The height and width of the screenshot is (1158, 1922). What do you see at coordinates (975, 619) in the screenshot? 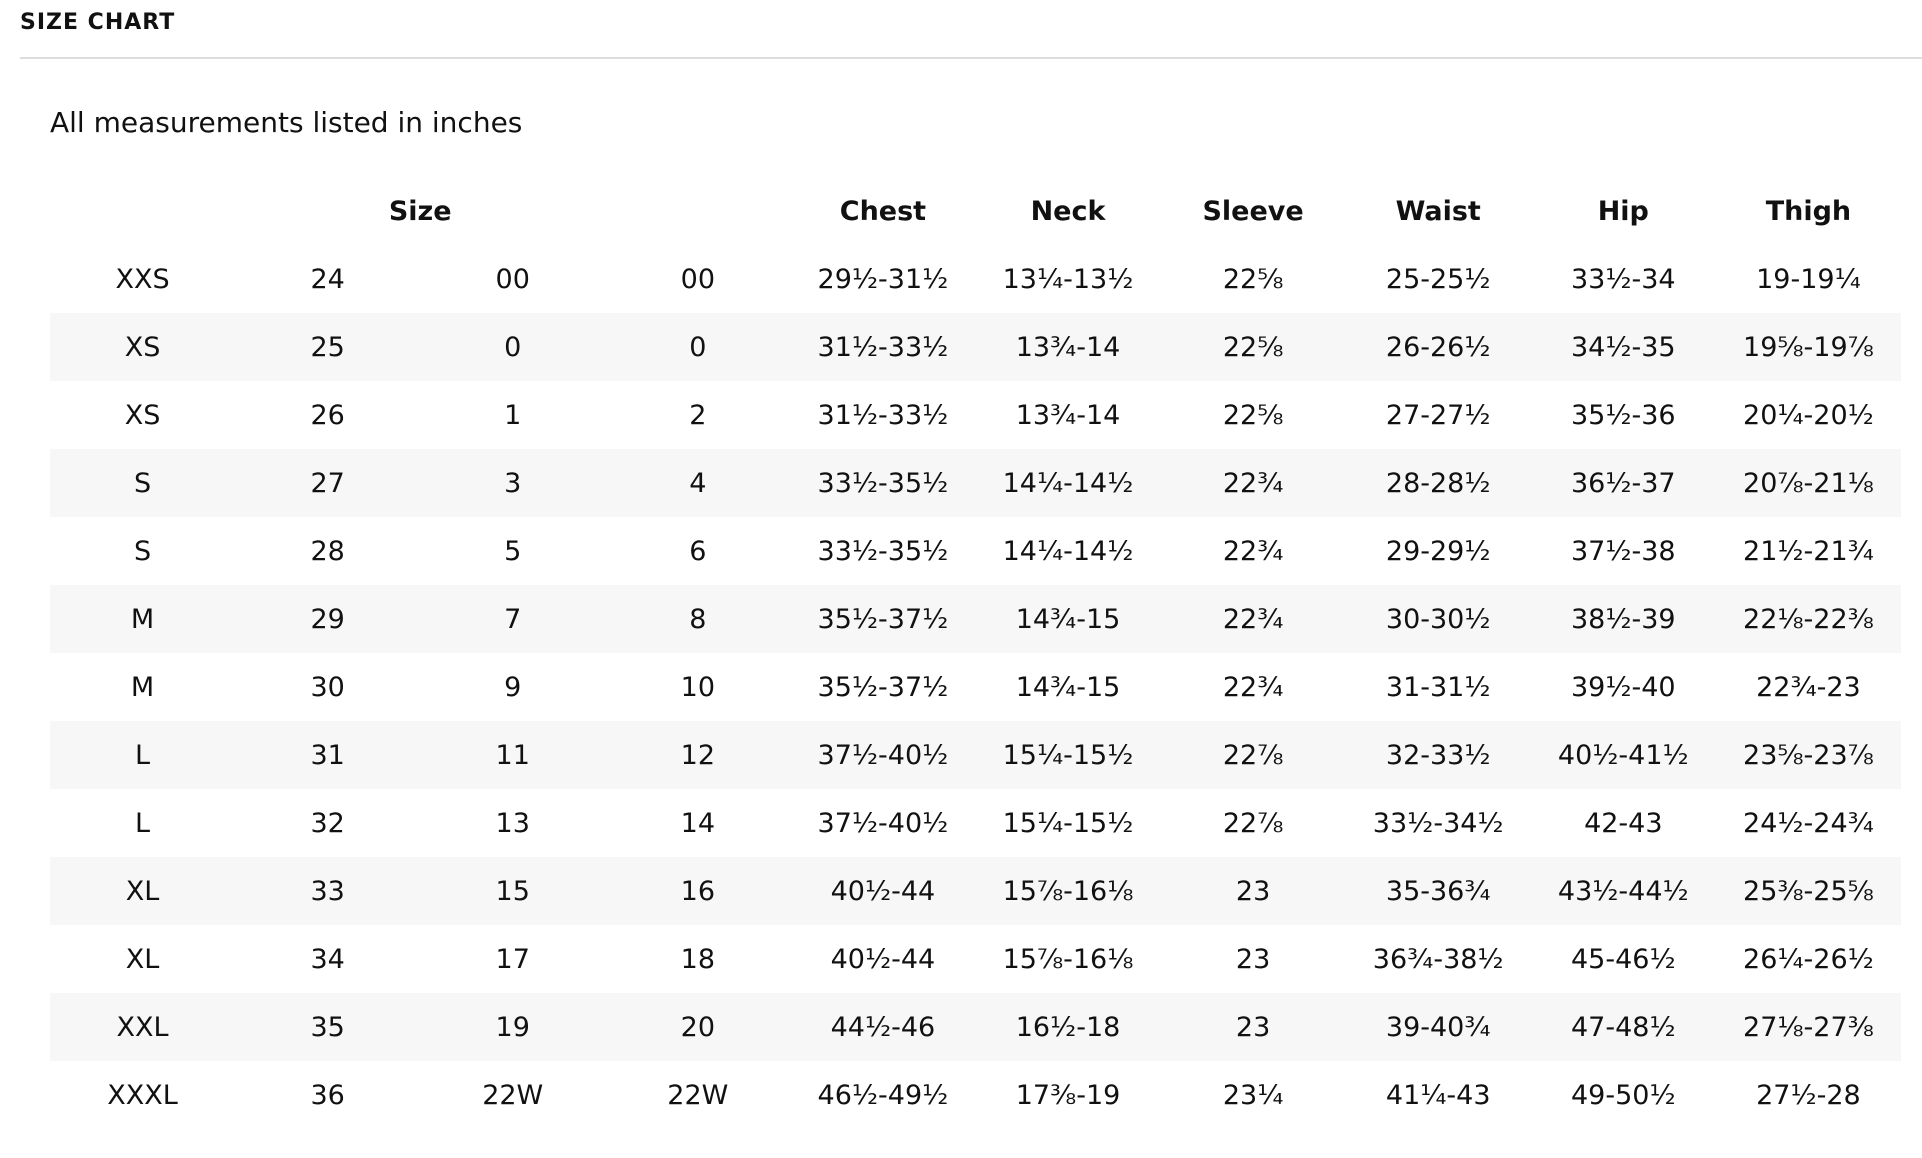
I see `size-row: M 29 7 8 35½-37½ 14¾-15 22¾ 30-30½ 38½-39 22⅛-22⅜` at bounding box center [975, 619].